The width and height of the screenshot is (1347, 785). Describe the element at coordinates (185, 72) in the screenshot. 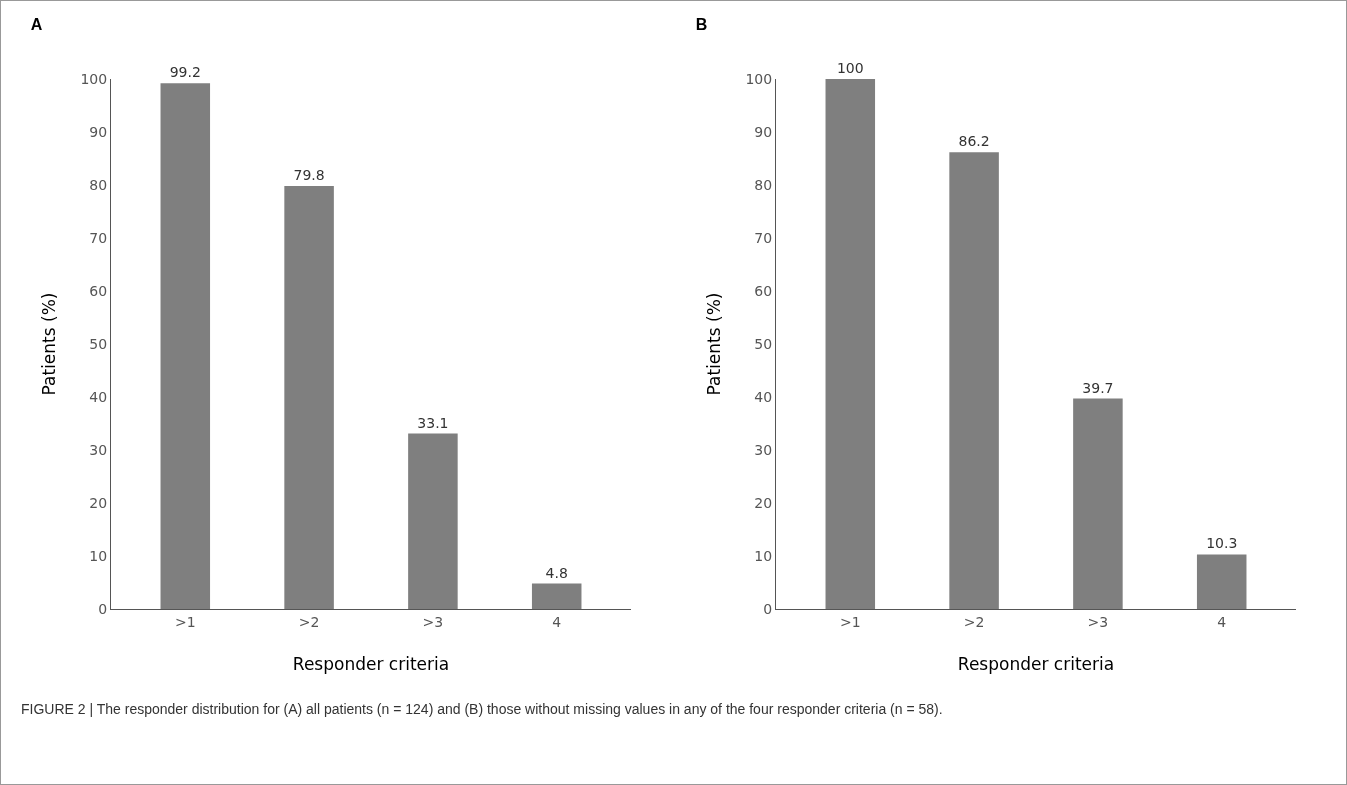

I see `data-label: 99.2` at that location.